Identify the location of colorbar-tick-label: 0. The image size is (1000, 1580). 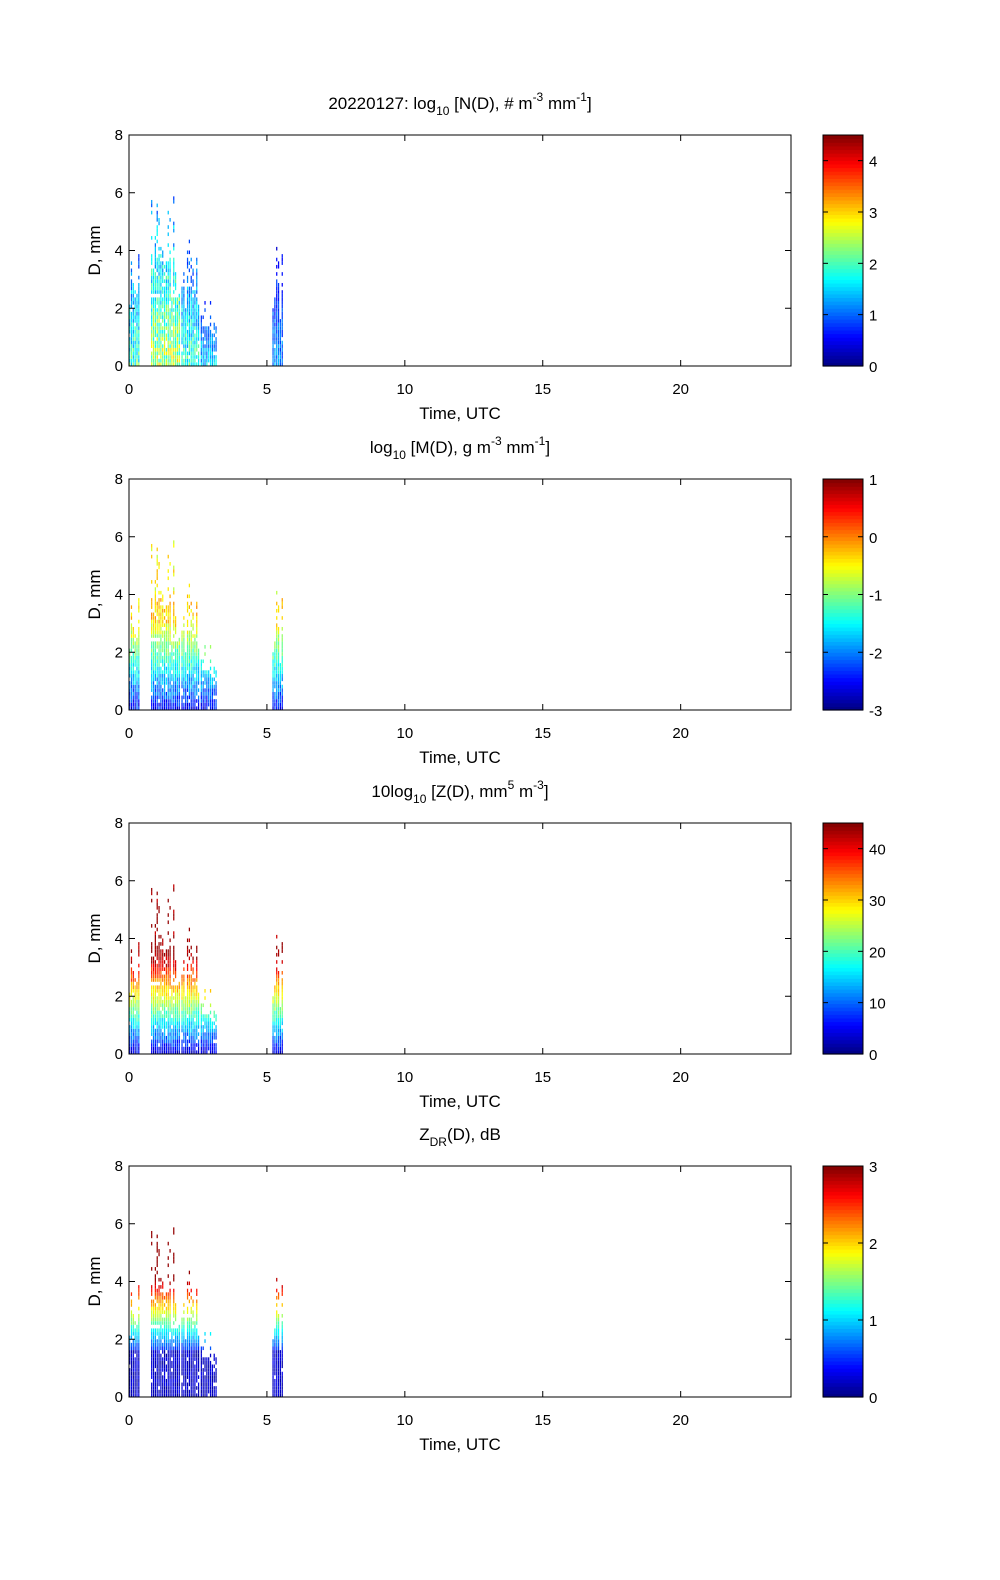
(873, 1398).